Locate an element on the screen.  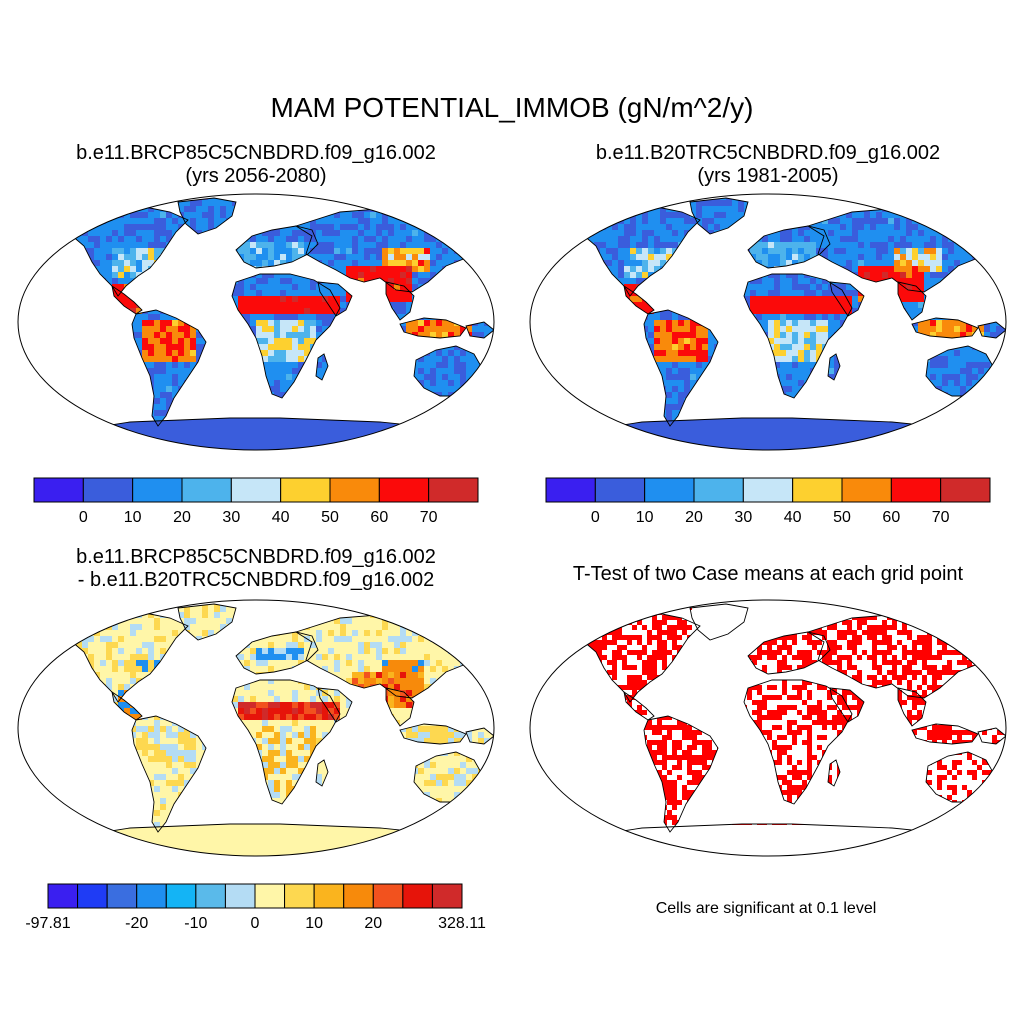
colorbar-tick-label: -20 is located at coordinates (136, 923).